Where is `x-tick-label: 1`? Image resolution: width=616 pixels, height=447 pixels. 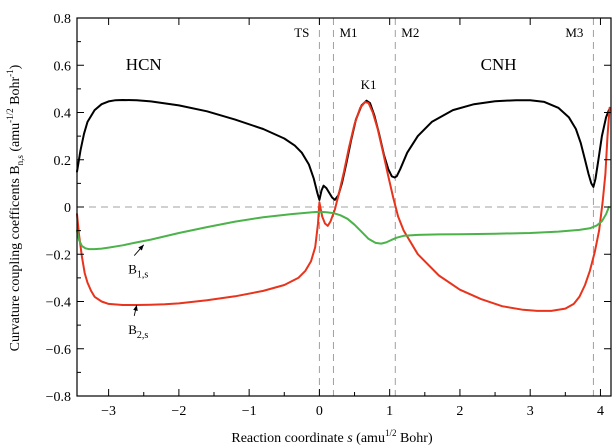 x-tick-label: 1 is located at coordinates (389, 411).